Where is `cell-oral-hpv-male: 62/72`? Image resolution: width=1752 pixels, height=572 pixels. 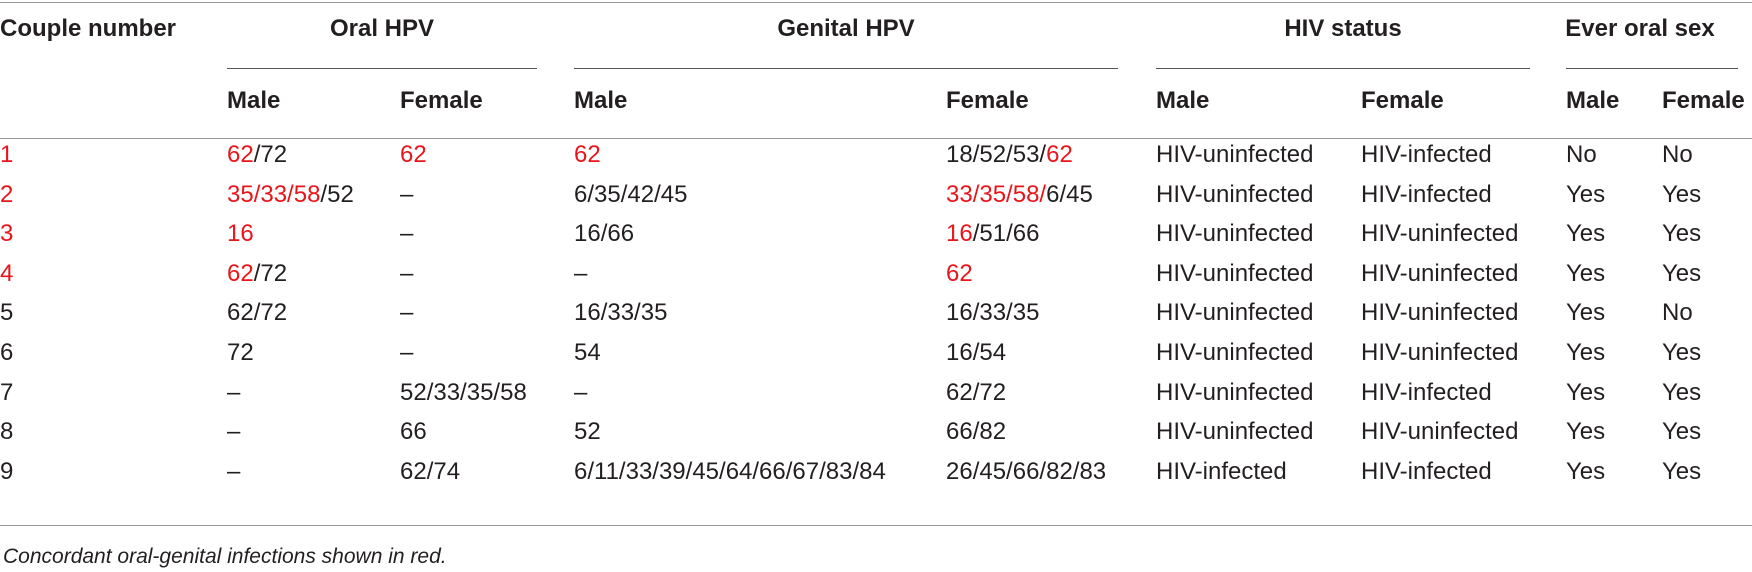
cell-oral-hpv-male: 62/72 is located at coordinates (257, 155).